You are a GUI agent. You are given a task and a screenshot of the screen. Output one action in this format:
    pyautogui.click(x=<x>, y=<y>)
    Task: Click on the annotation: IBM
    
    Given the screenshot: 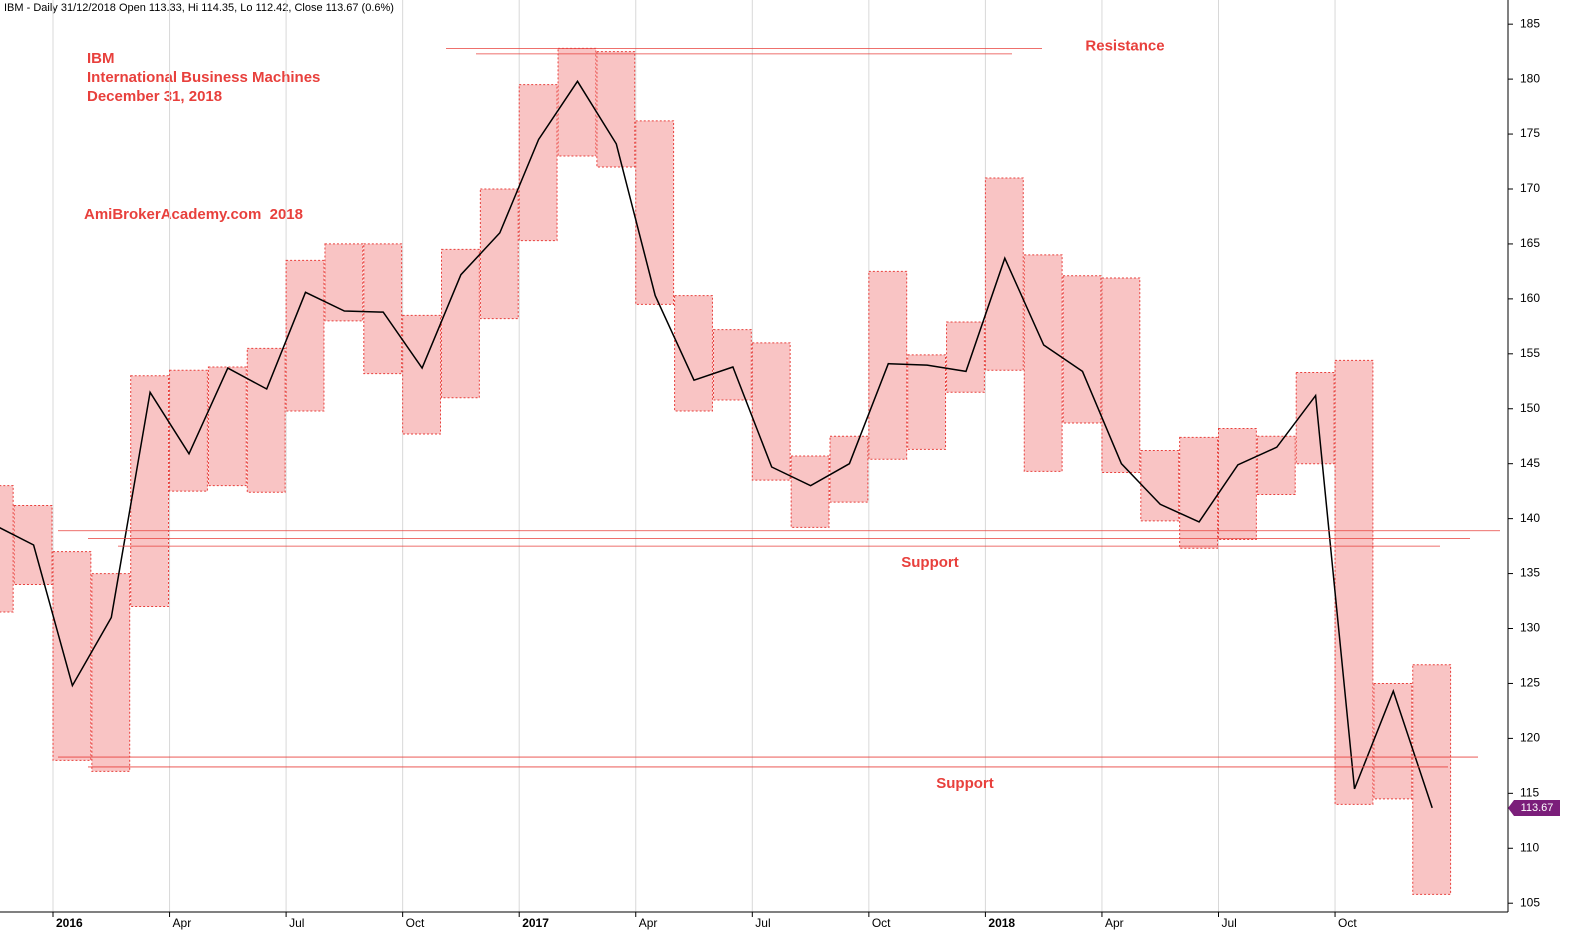 What is the action you would take?
    pyautogui.click(x=101, y=58)
    